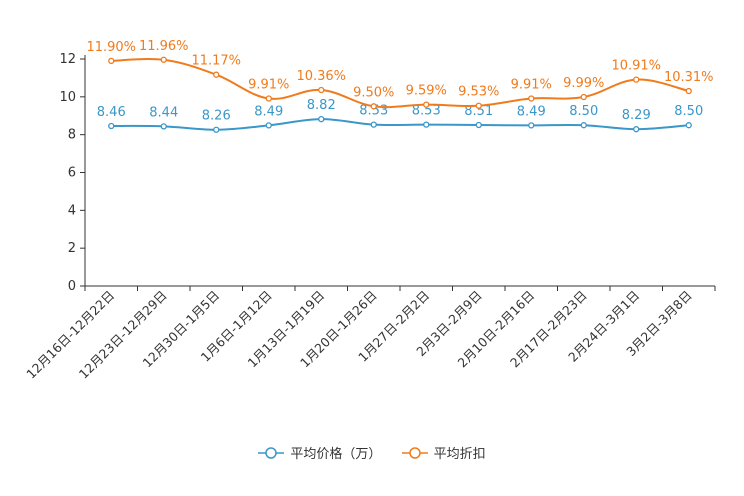 This screenshot has width=744, height=496. What do you see at coordinates (478, 92) in the screenshot?
I see `data-label-1: 9.53%` at bounding box center [478, 92].